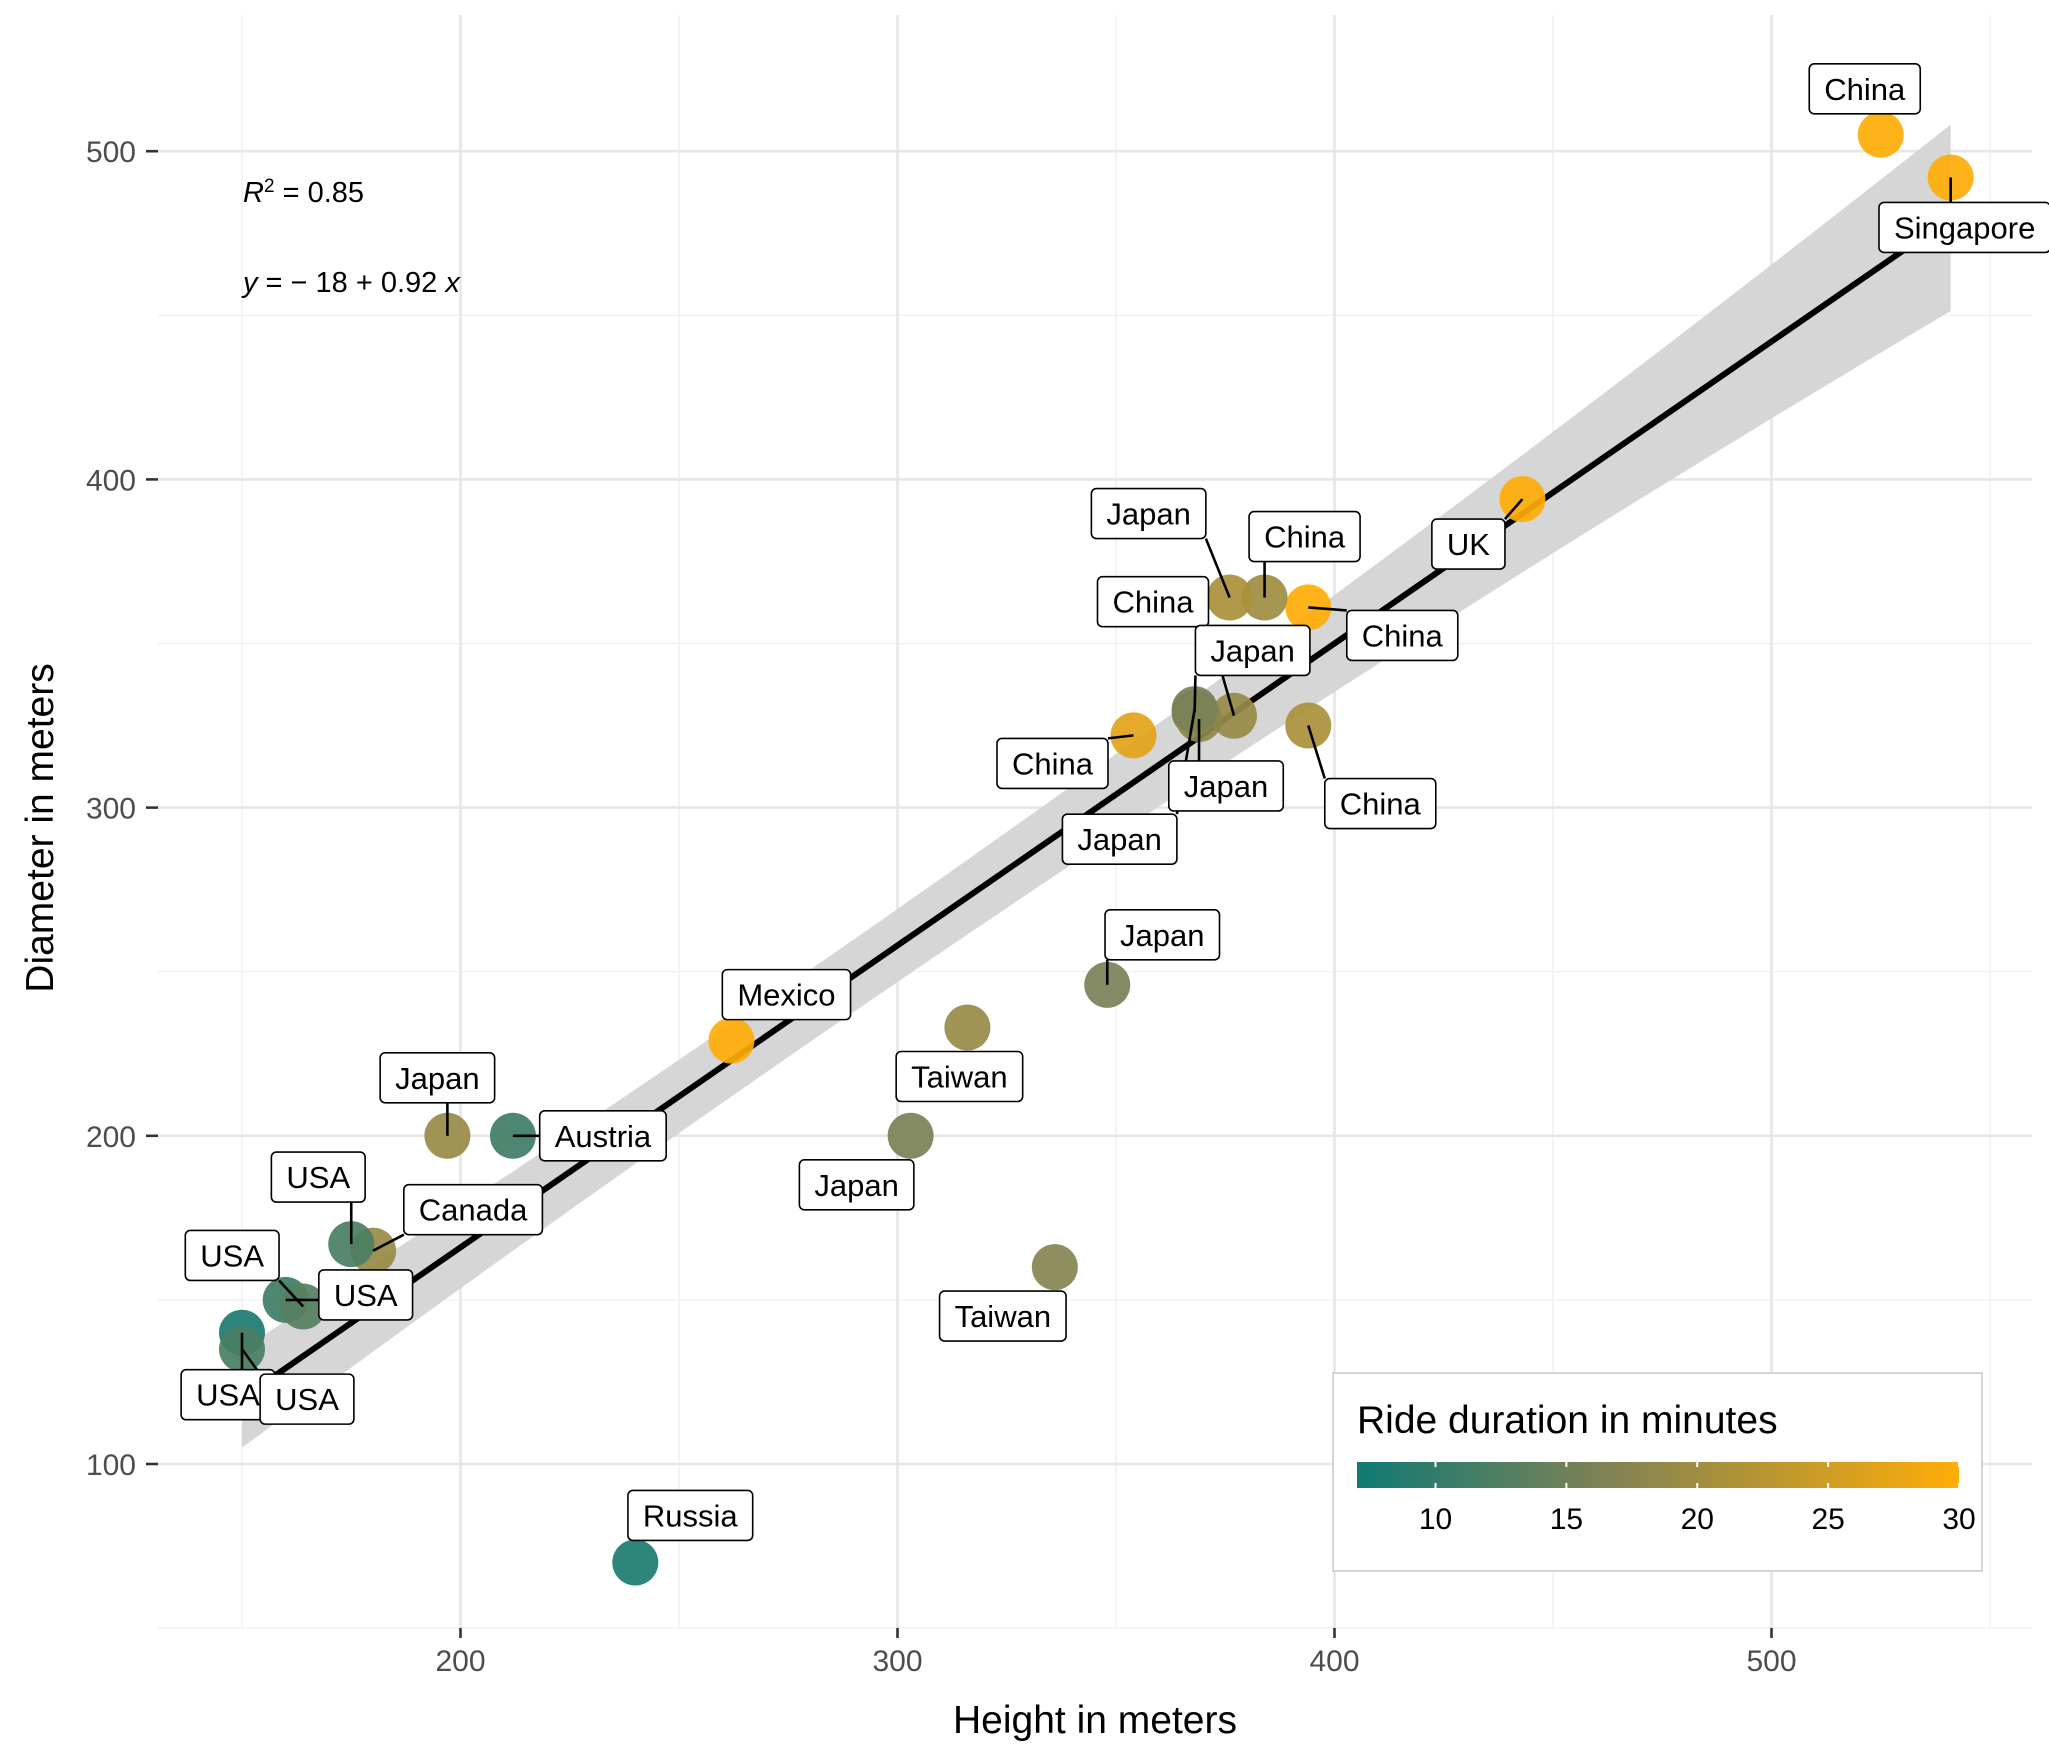 The width and height of the screenshot is (2049, 1756). I want to click on point-label-text: Taiwan, so click(1003, 1316).